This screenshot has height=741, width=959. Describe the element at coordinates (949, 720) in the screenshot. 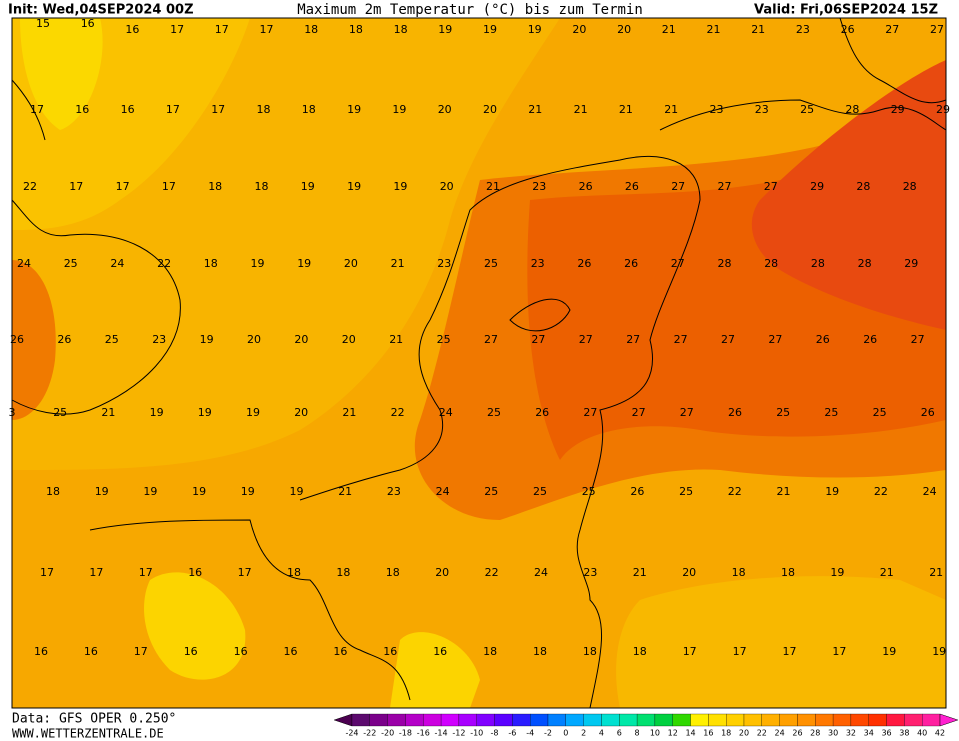

I see `legend-arrow-high` at that location.